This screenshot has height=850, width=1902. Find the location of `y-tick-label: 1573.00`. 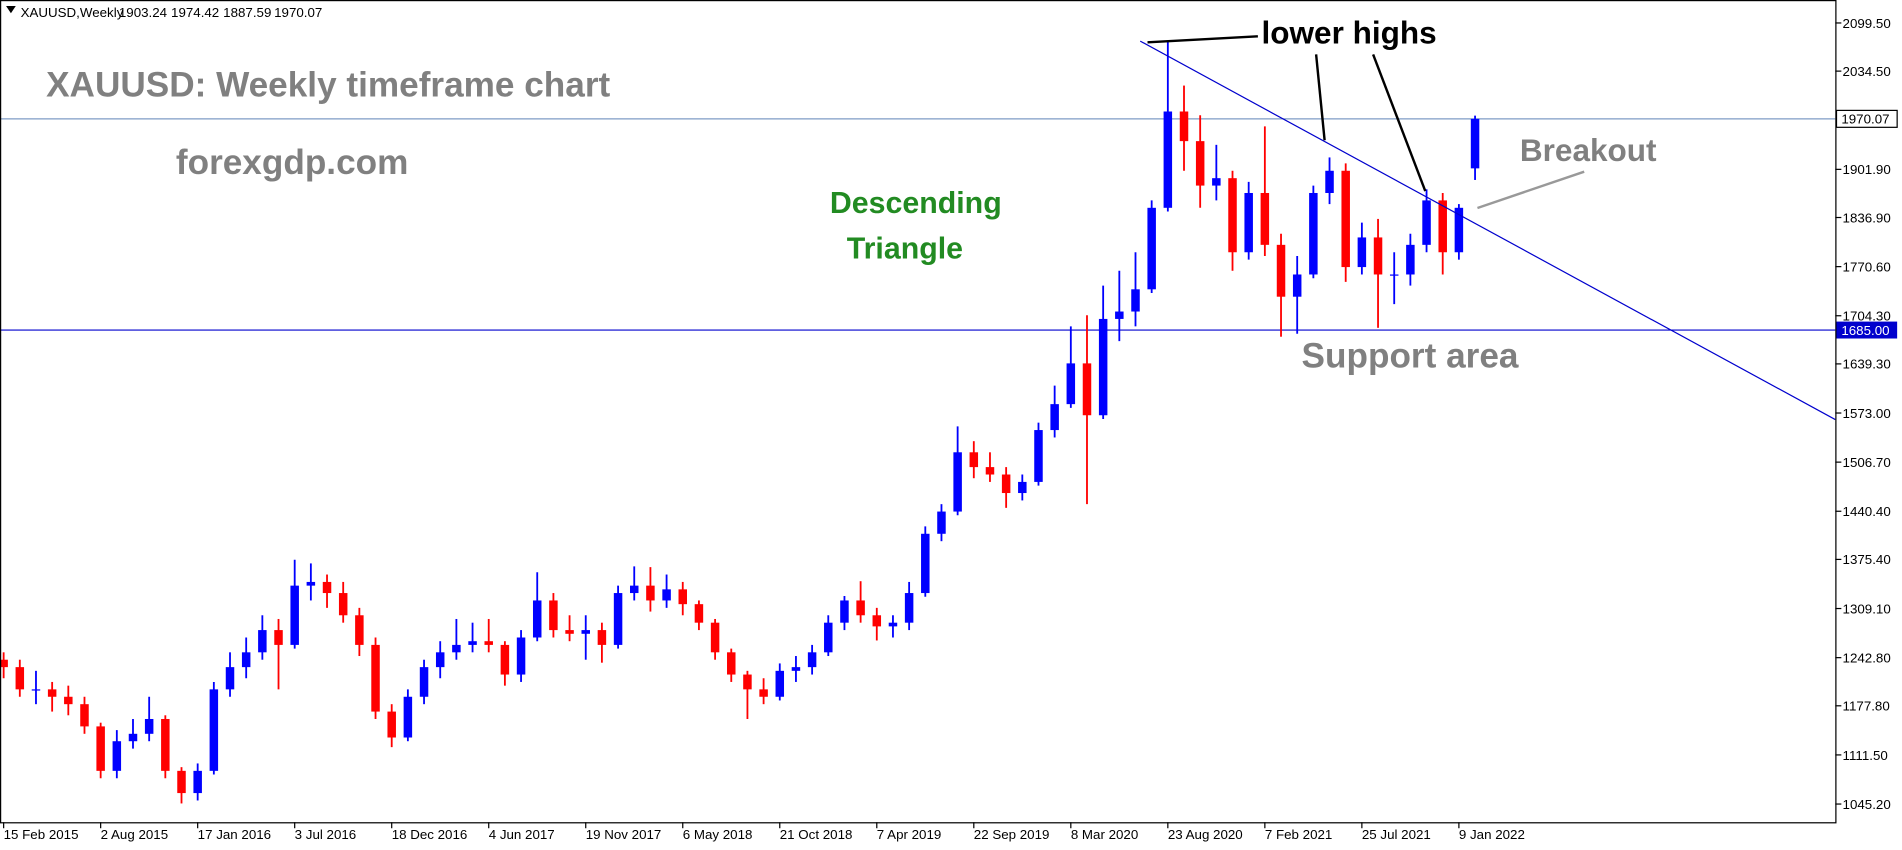

y-tick-label: 1573.00 is located at coordinates (1867, 413).